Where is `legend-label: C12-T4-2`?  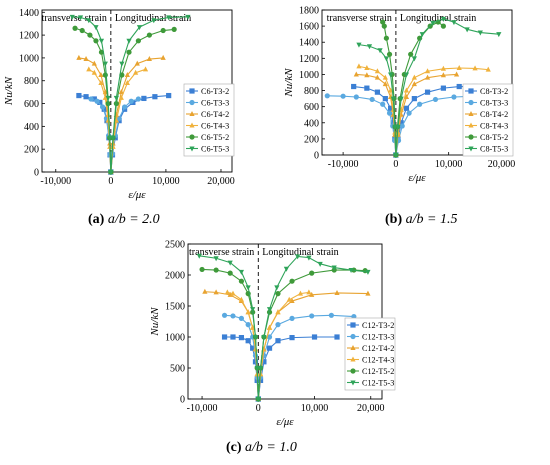
legend-label: C12-T4-2 is located at coordinates (378, 348).